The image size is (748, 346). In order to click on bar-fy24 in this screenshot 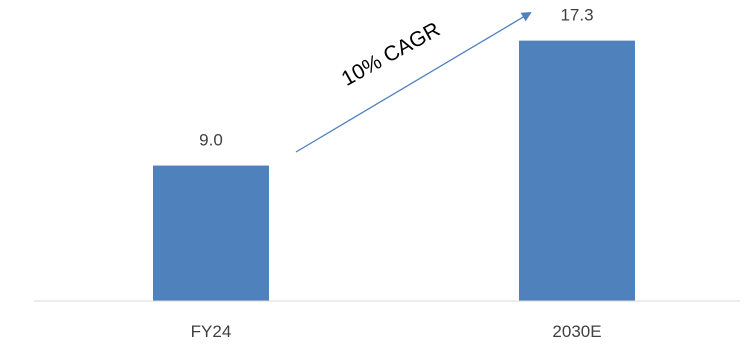, I will do `click(211, 233)`.